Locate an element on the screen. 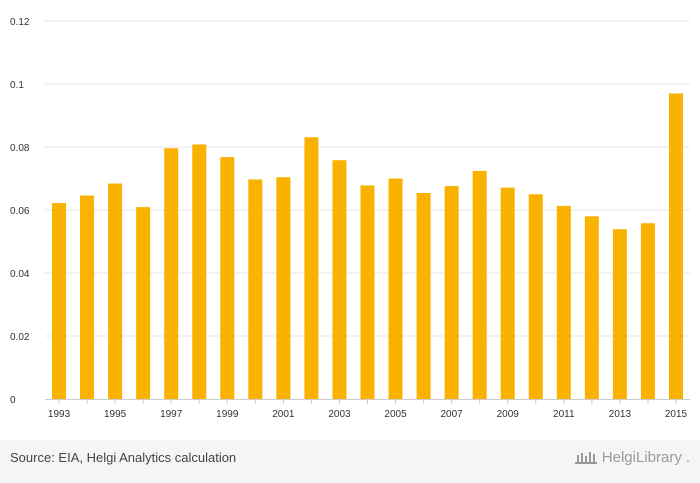  bar-2015 is located at coordinates (675, 246).